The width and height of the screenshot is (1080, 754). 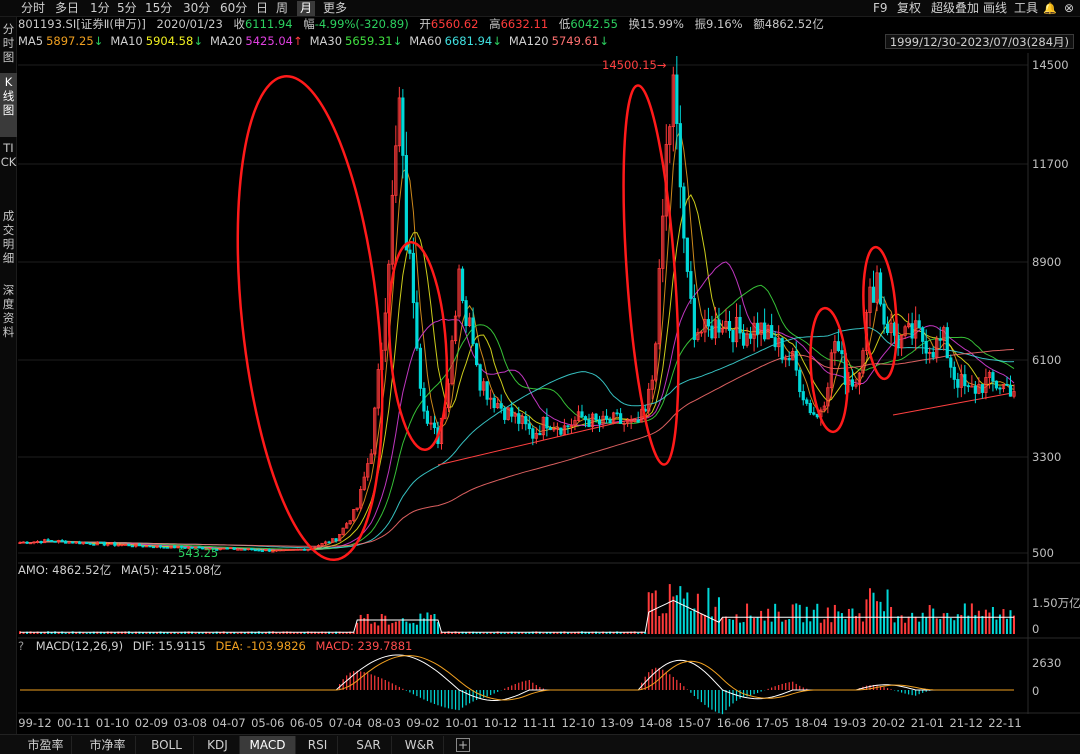 I want to click on period-tab-7: 日, so click(x=262, y=8).